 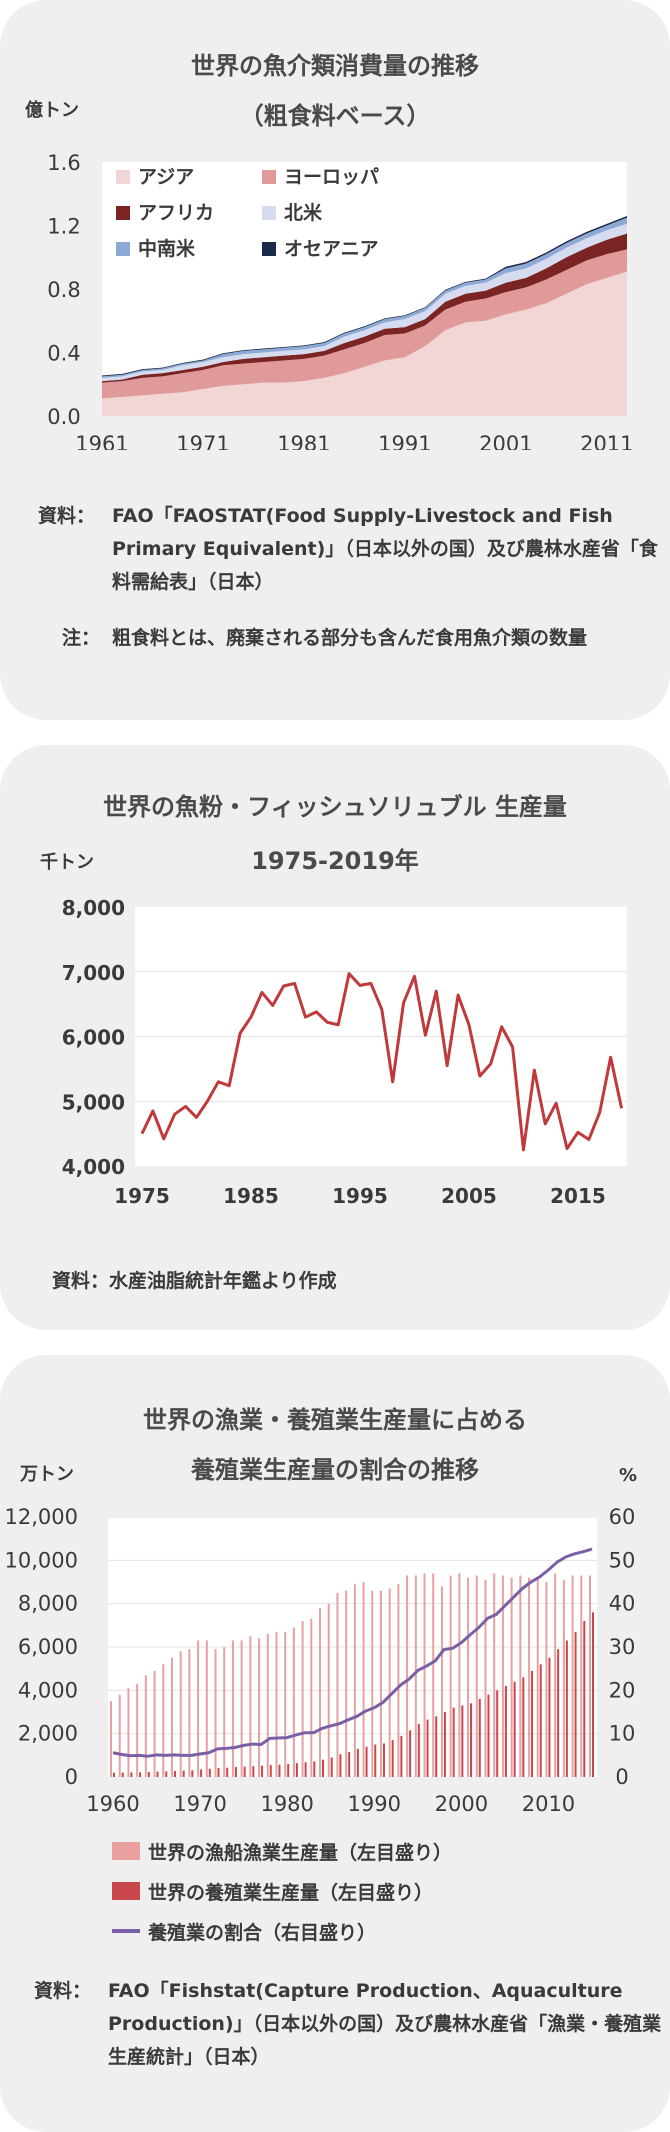 What do you see at coordinates (469, 1196) in the screenshot?
I see `chart2-x-tick: 2005` at bounding box center [469, 1196].